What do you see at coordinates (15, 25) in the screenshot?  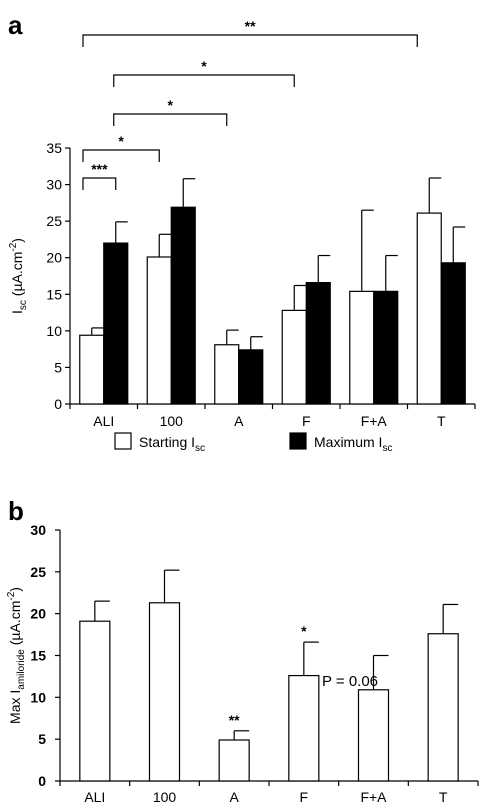 I see `panel-a-letter: a` at bounding box center [15, 25].